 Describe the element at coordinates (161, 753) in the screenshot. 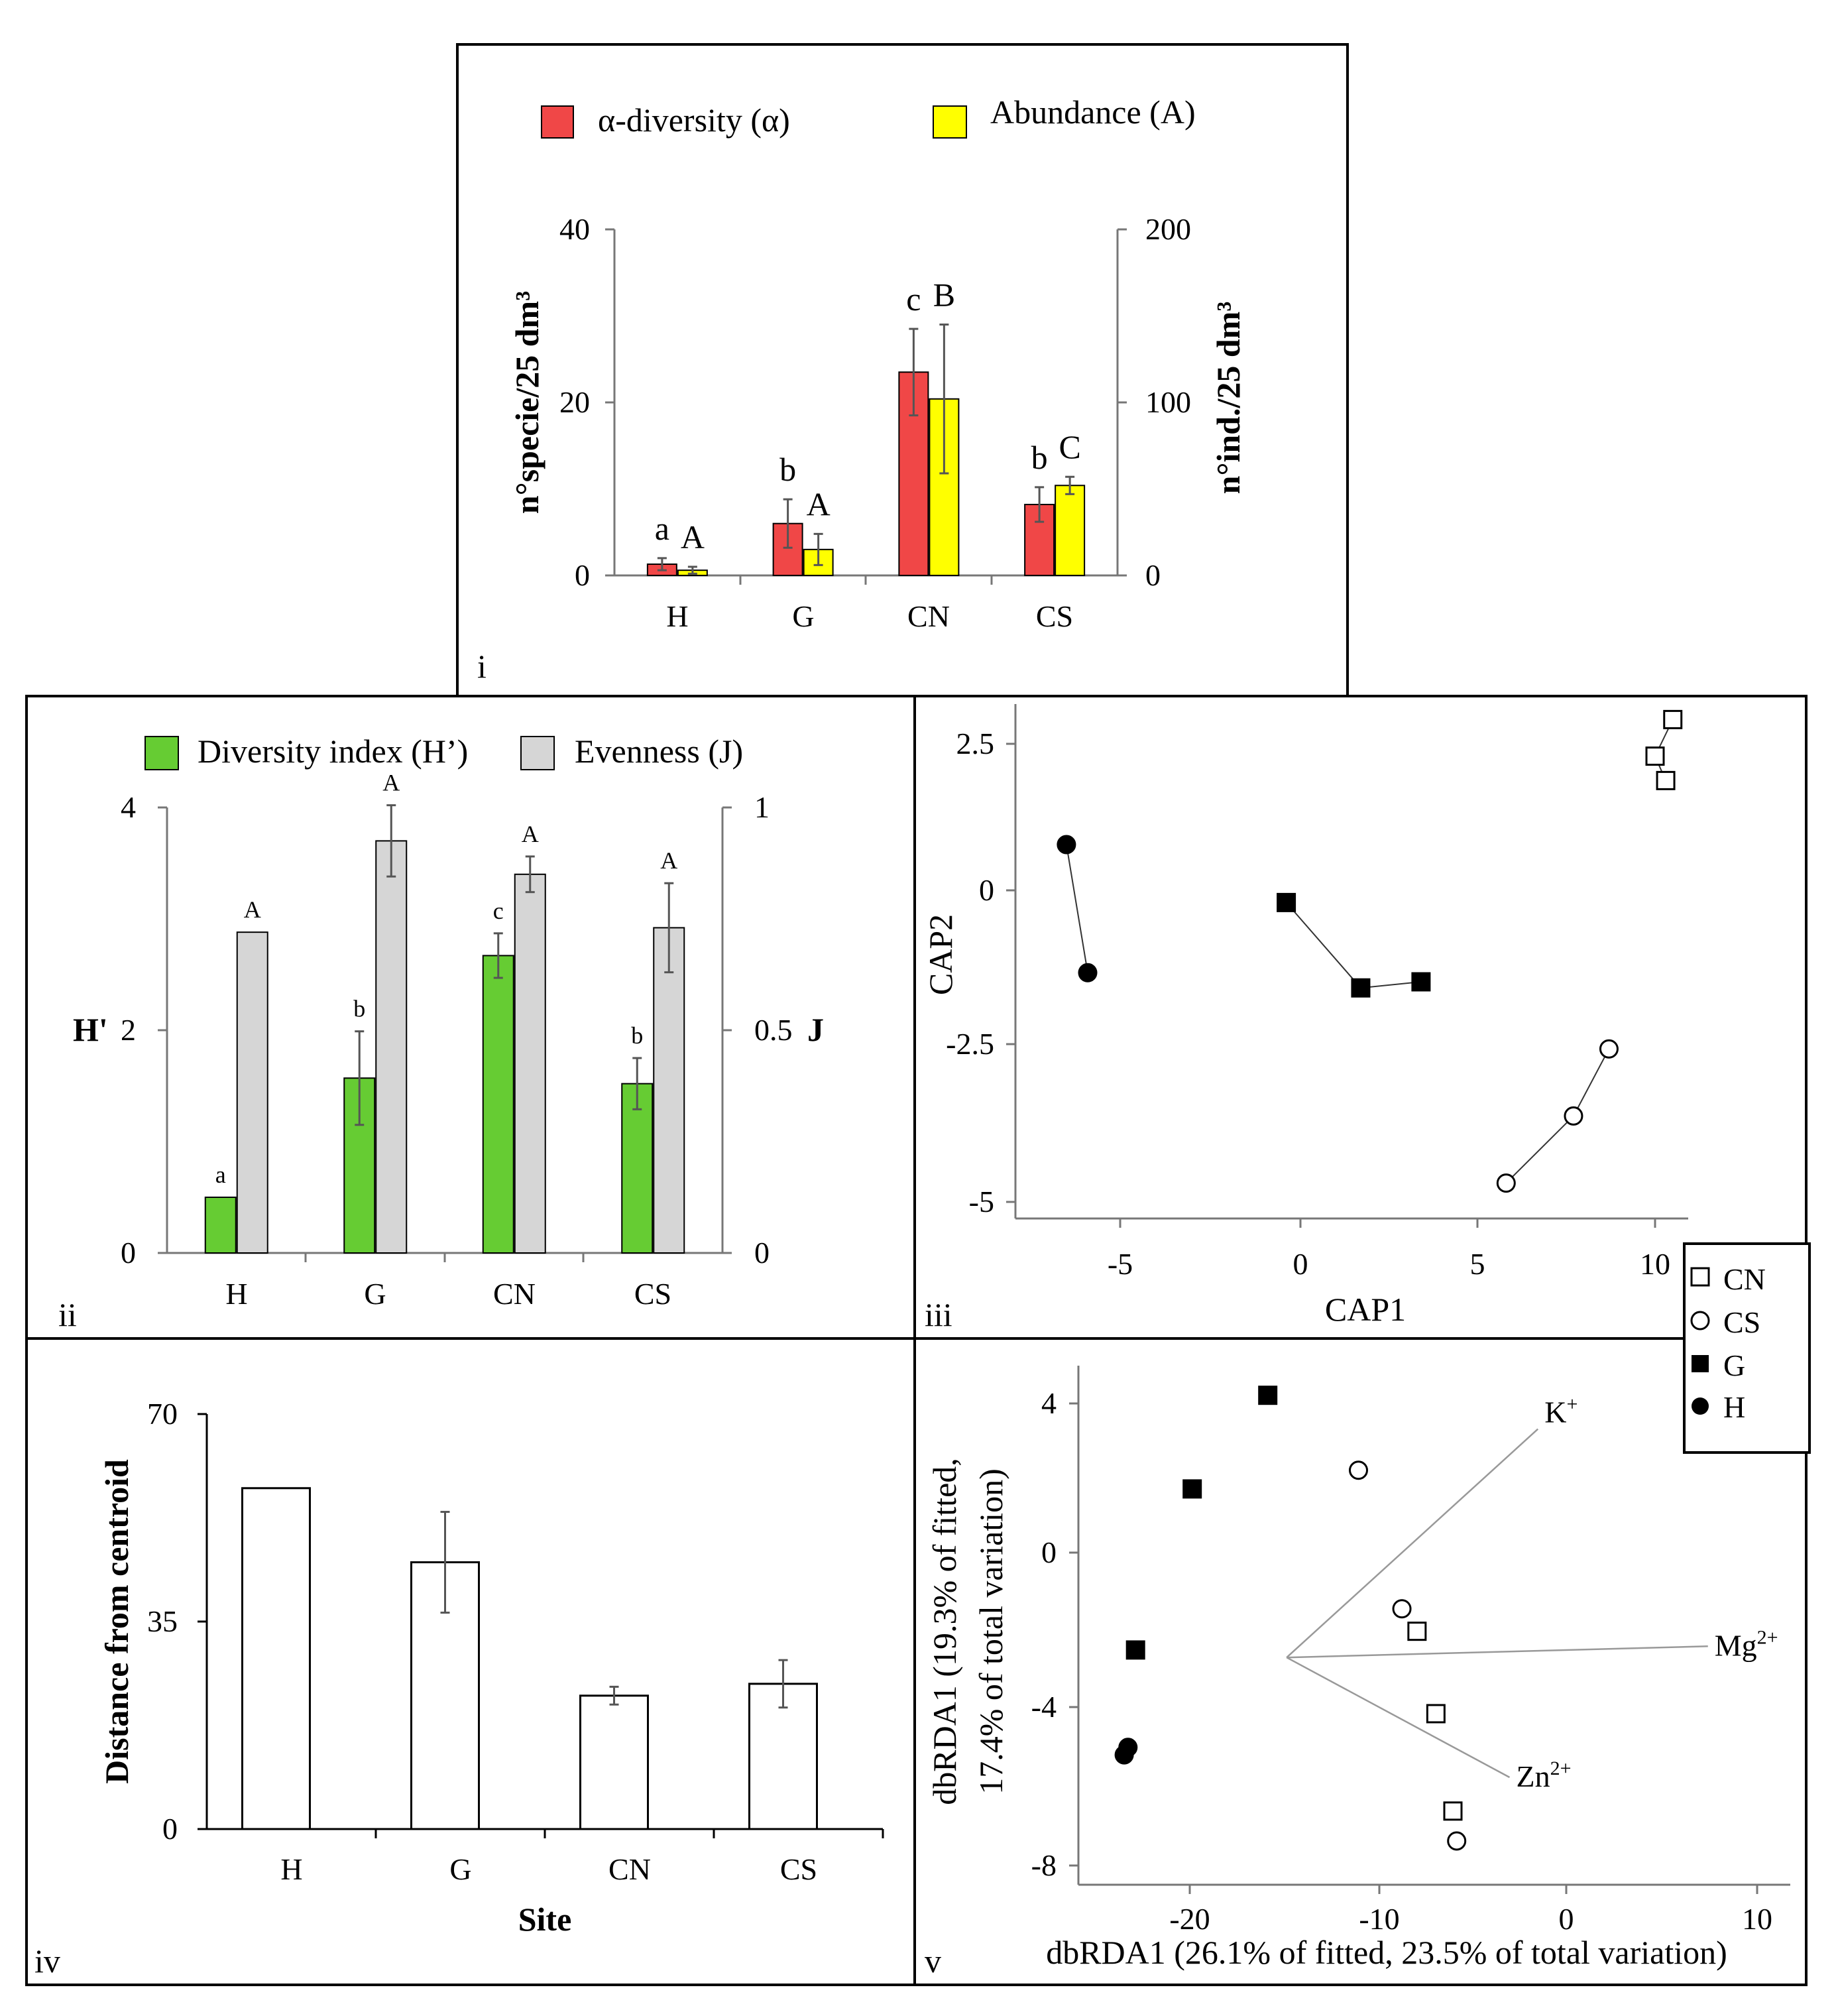

I see `legend-swatch-diversity` at that location.